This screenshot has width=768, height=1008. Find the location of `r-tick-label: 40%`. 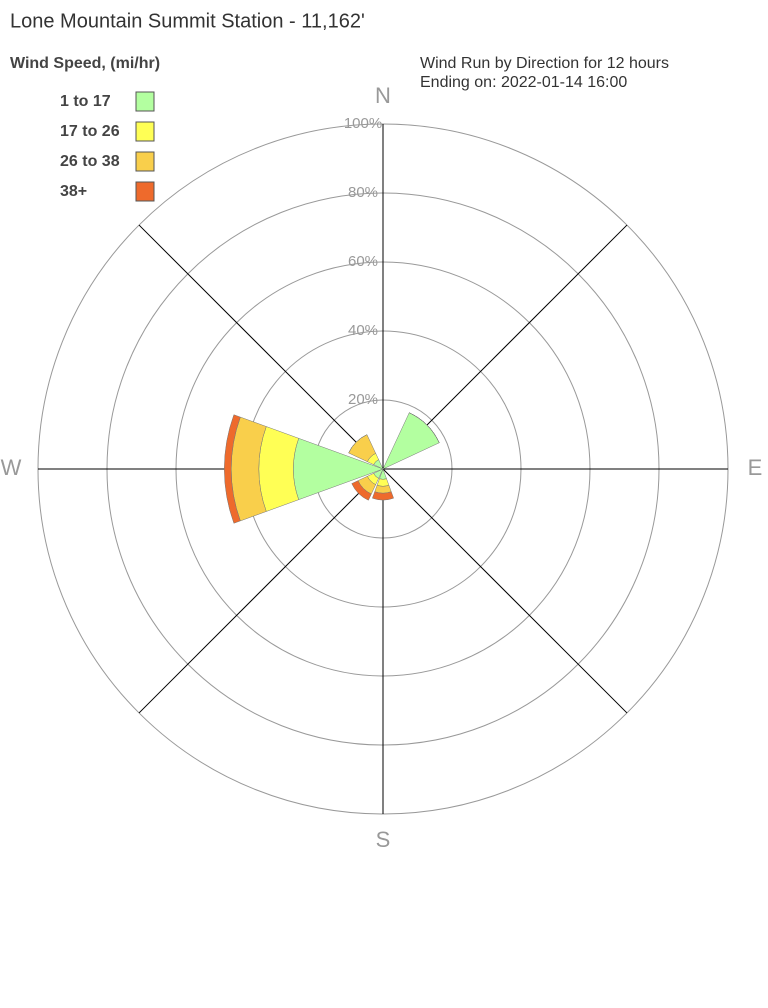

r-tick-label: 40% is located at coordinates (363, 330).